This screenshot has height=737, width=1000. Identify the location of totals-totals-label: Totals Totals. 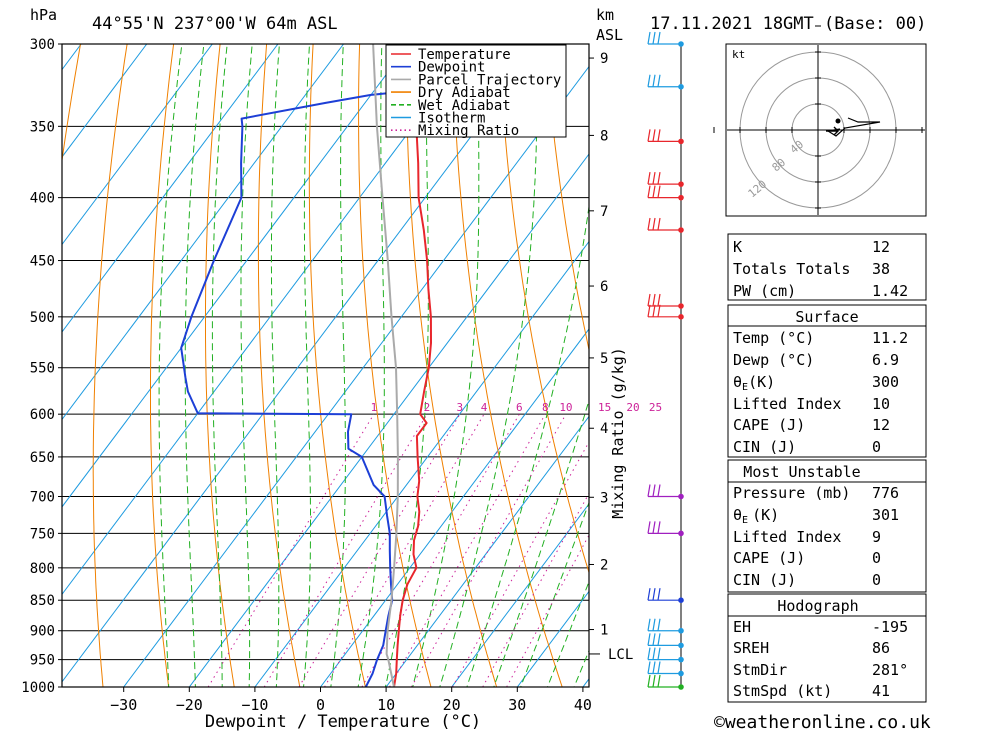
(791, 269).